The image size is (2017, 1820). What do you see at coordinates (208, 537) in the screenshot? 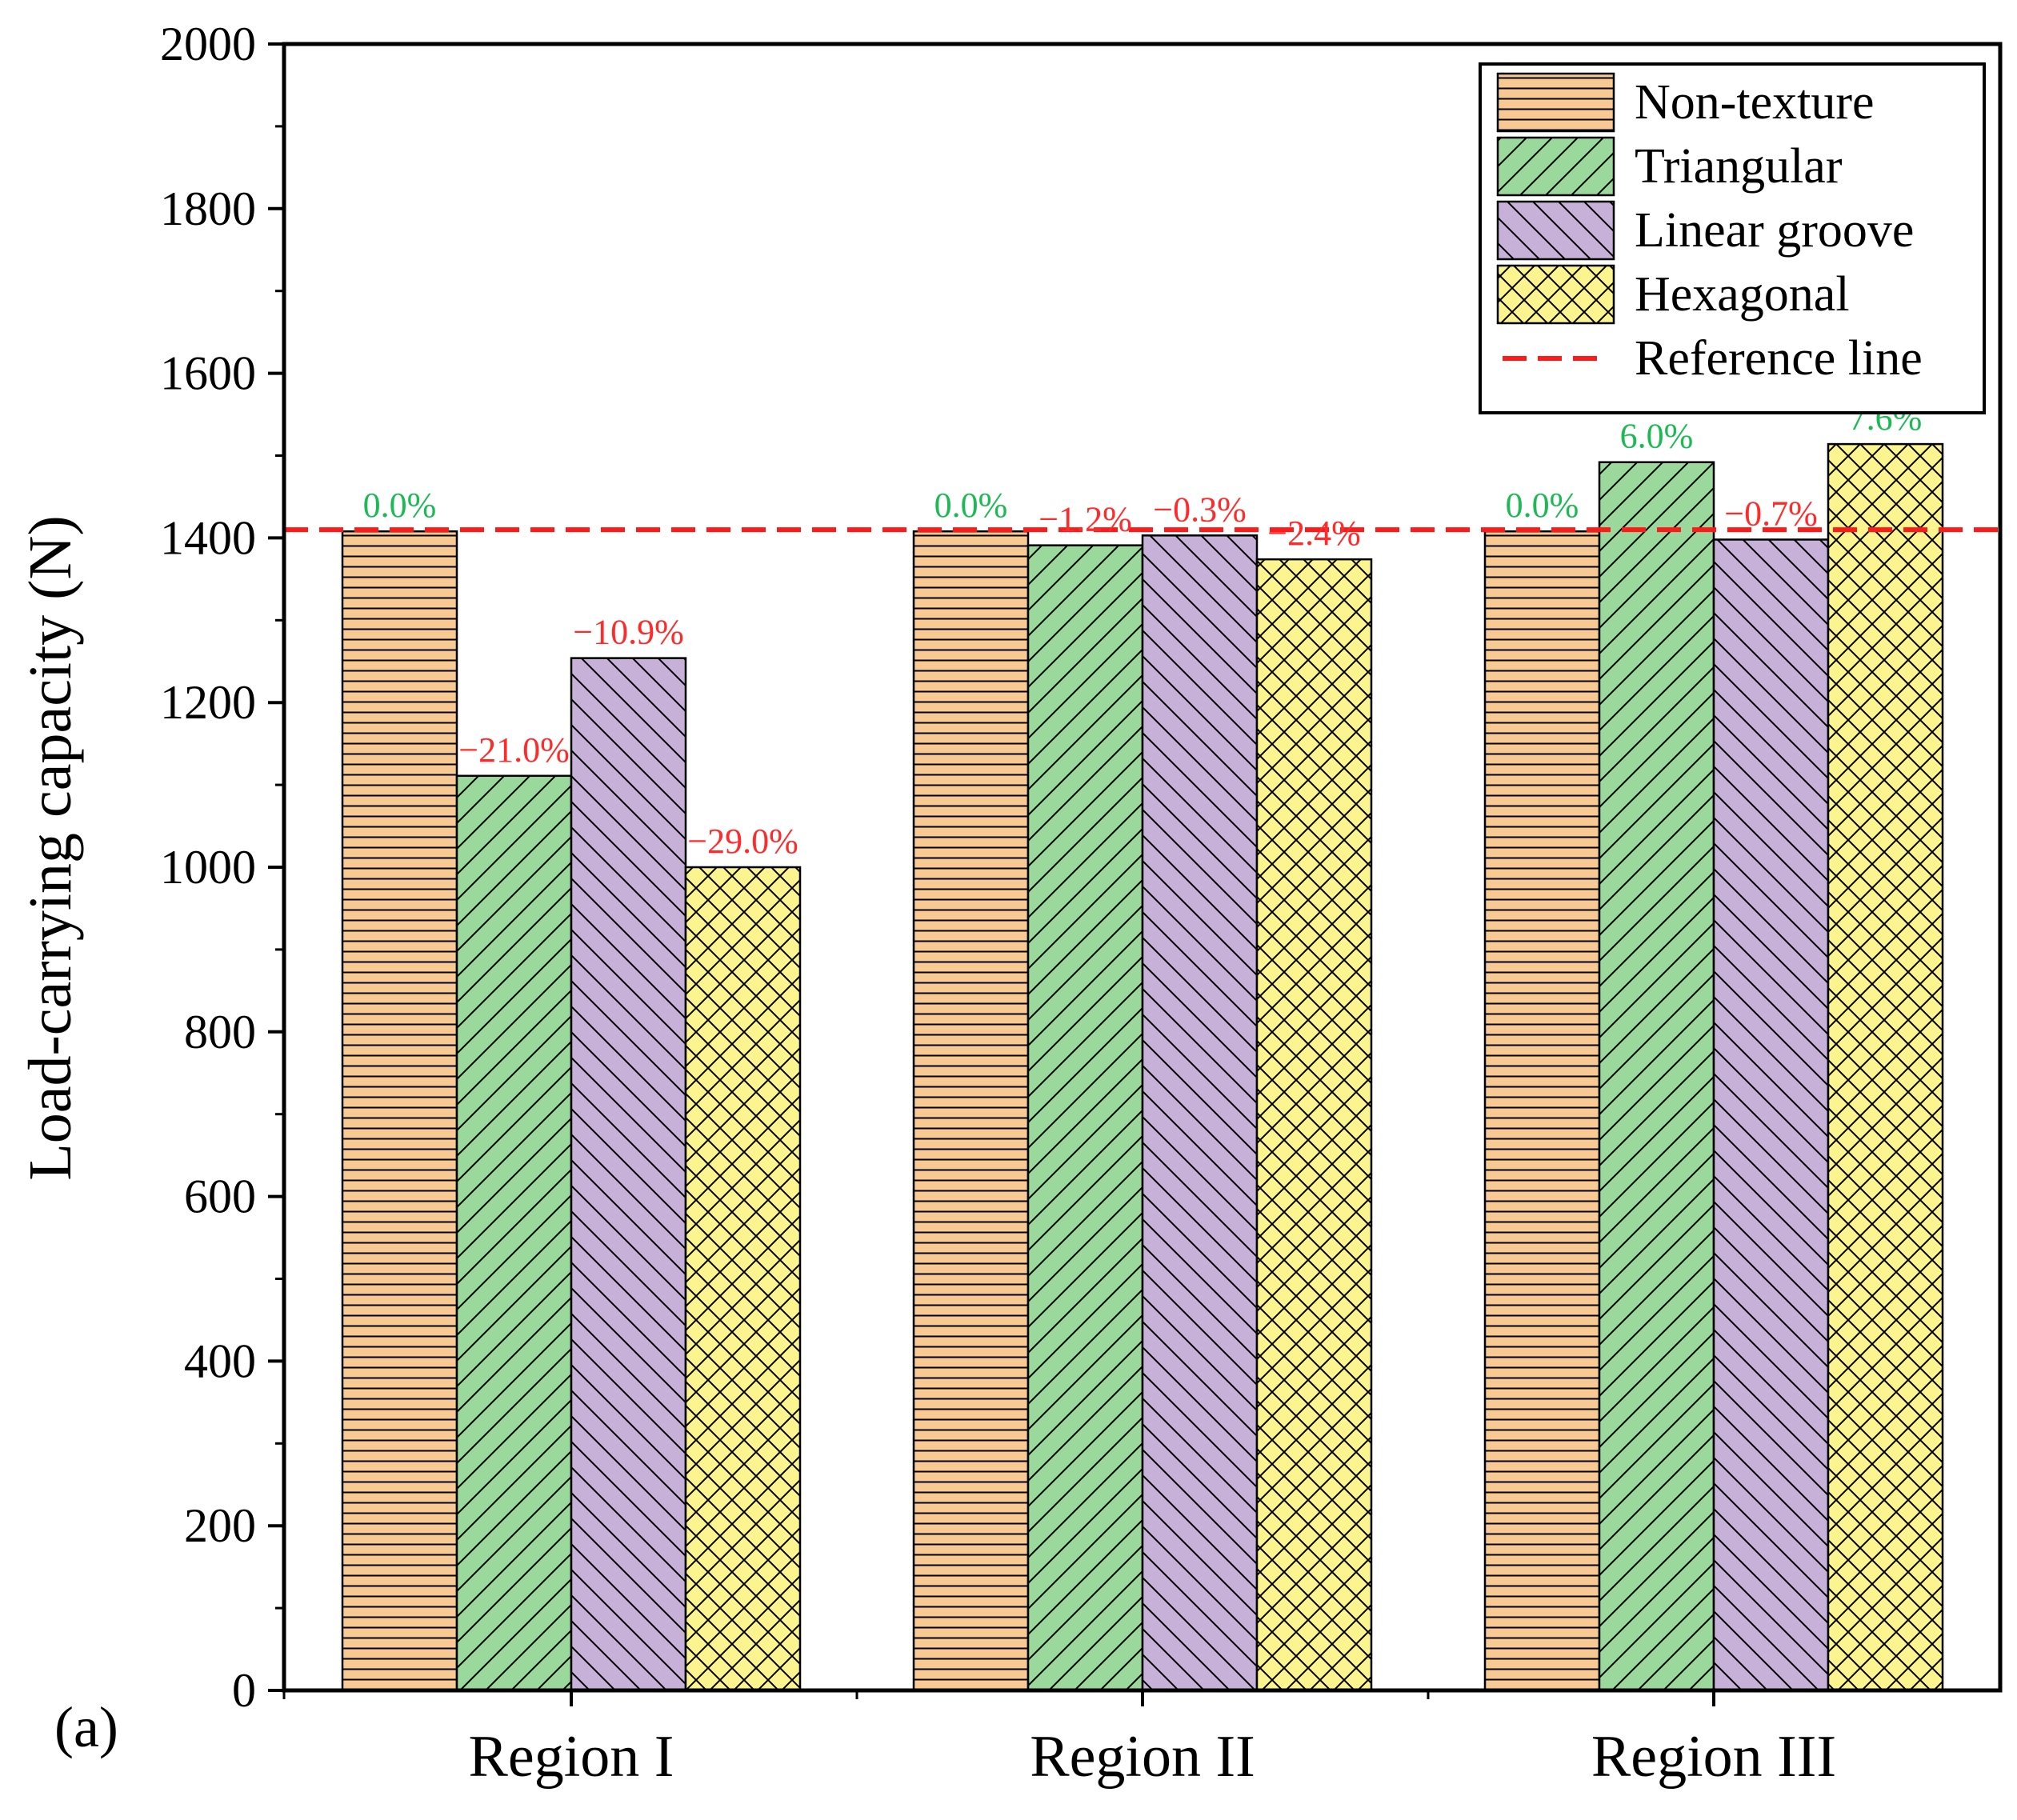
I see `y-tick-label: 1400` at bounding box center [208, 537].